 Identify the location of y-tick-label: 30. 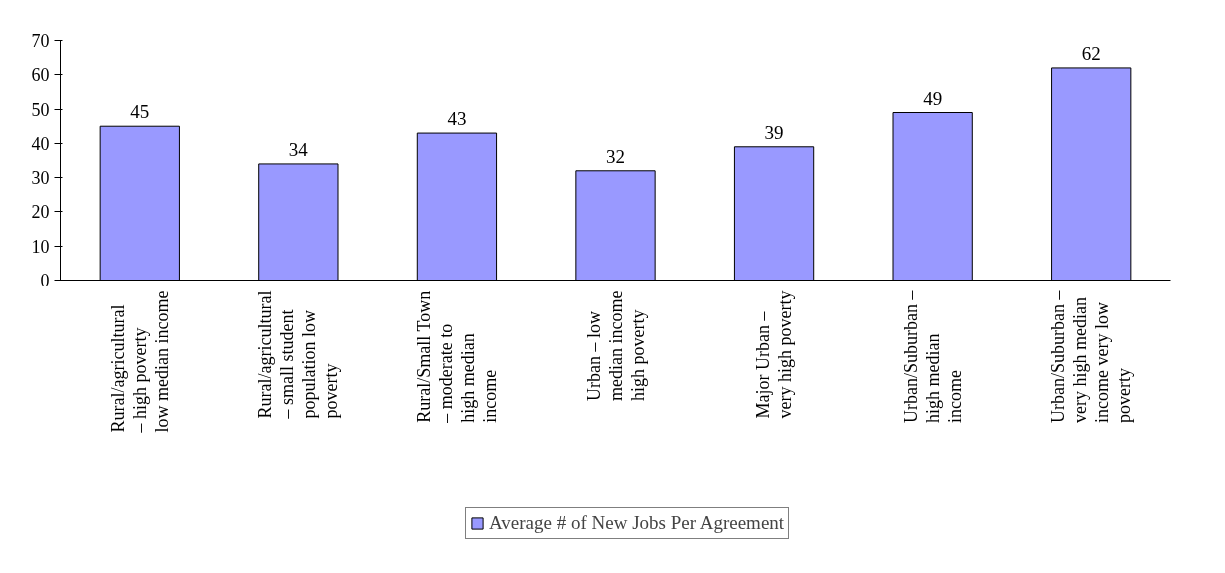
(40, 178).